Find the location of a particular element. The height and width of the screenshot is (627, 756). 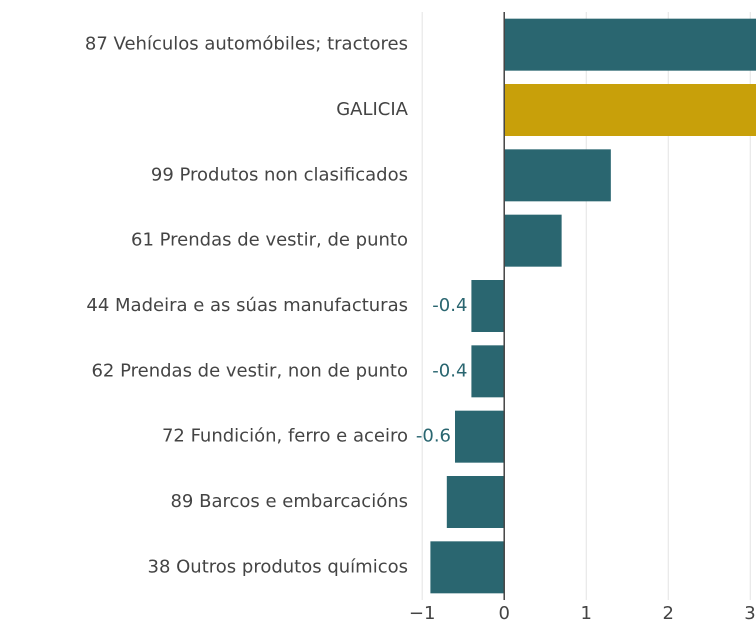

value-label: -0.6 is located at coordinates (433, 436).